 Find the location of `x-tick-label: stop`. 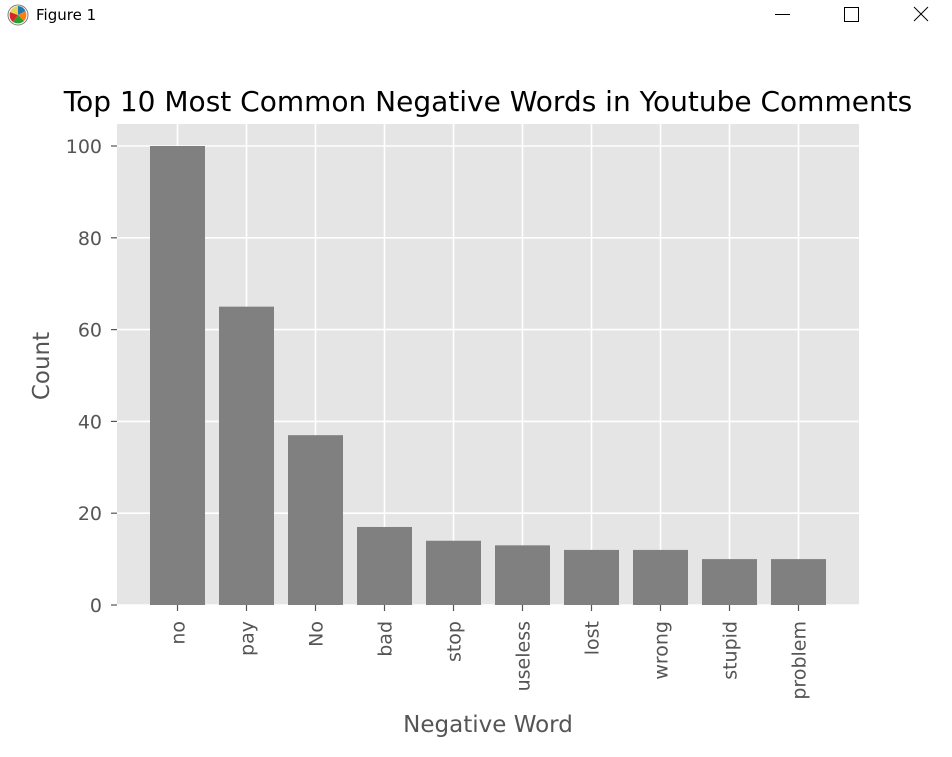

x-tick-label: stop is located at coordinates (455, 641).